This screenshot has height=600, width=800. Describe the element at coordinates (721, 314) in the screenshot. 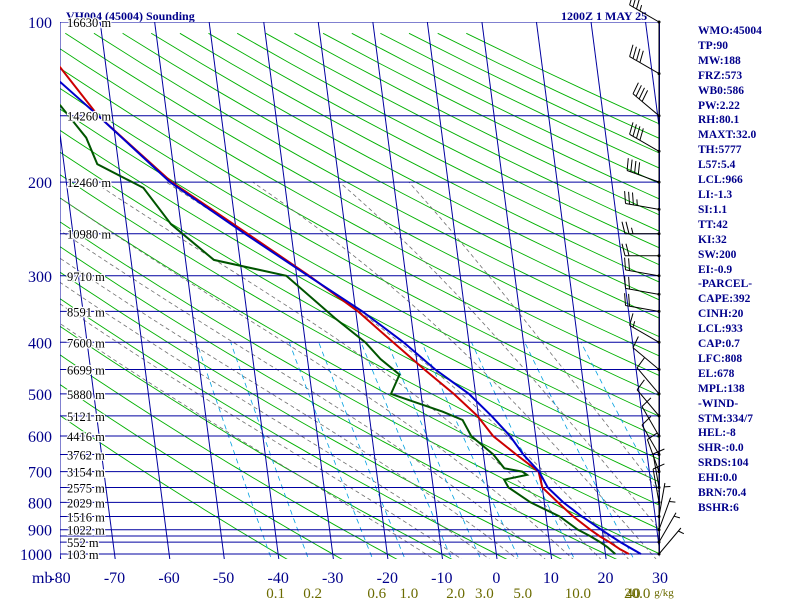

I see `index-item: CINH:20` at that location.